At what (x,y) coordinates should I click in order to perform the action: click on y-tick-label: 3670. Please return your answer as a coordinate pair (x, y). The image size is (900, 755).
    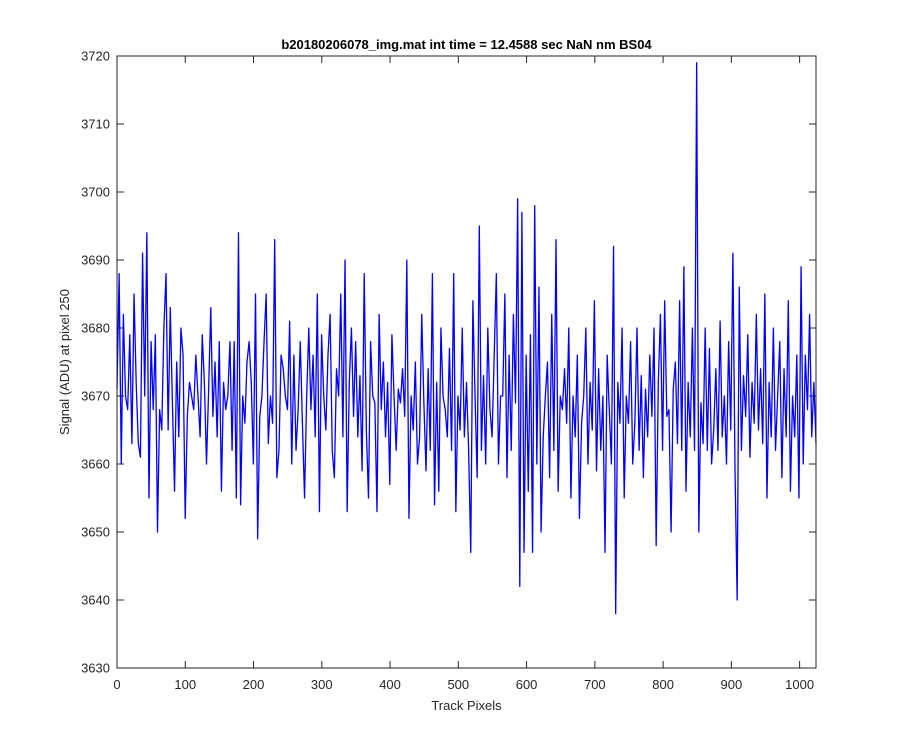
    Looking at the image, I should click on (95, 396).